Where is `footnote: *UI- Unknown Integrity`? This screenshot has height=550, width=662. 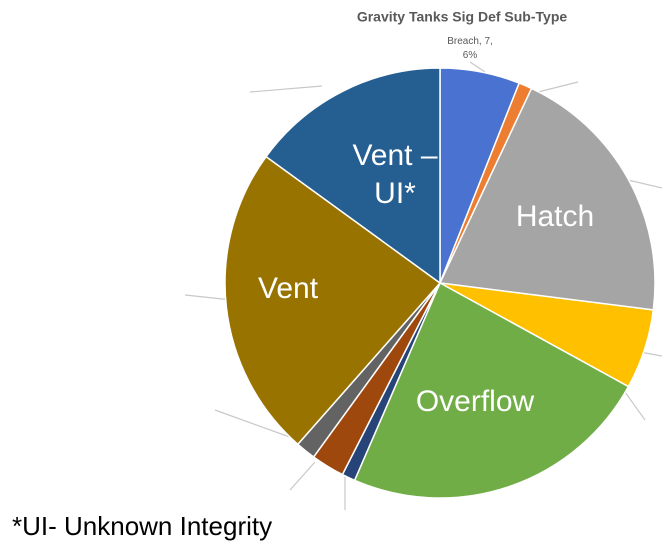 footnote: *UI- Unknown Integrity is located at coordinates (142, 526).